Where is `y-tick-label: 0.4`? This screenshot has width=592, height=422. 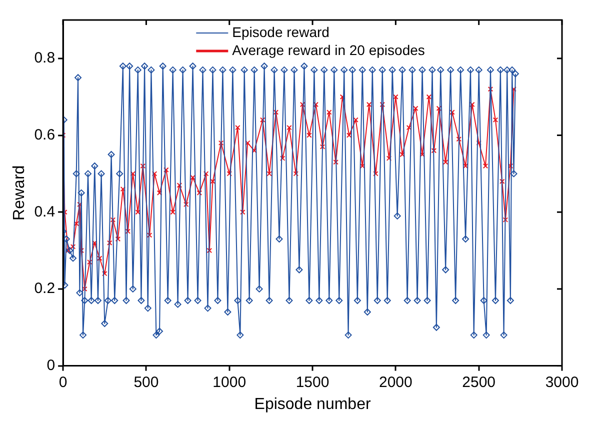
y-tick-label: 0.4 is located at coordinates (45, 211).